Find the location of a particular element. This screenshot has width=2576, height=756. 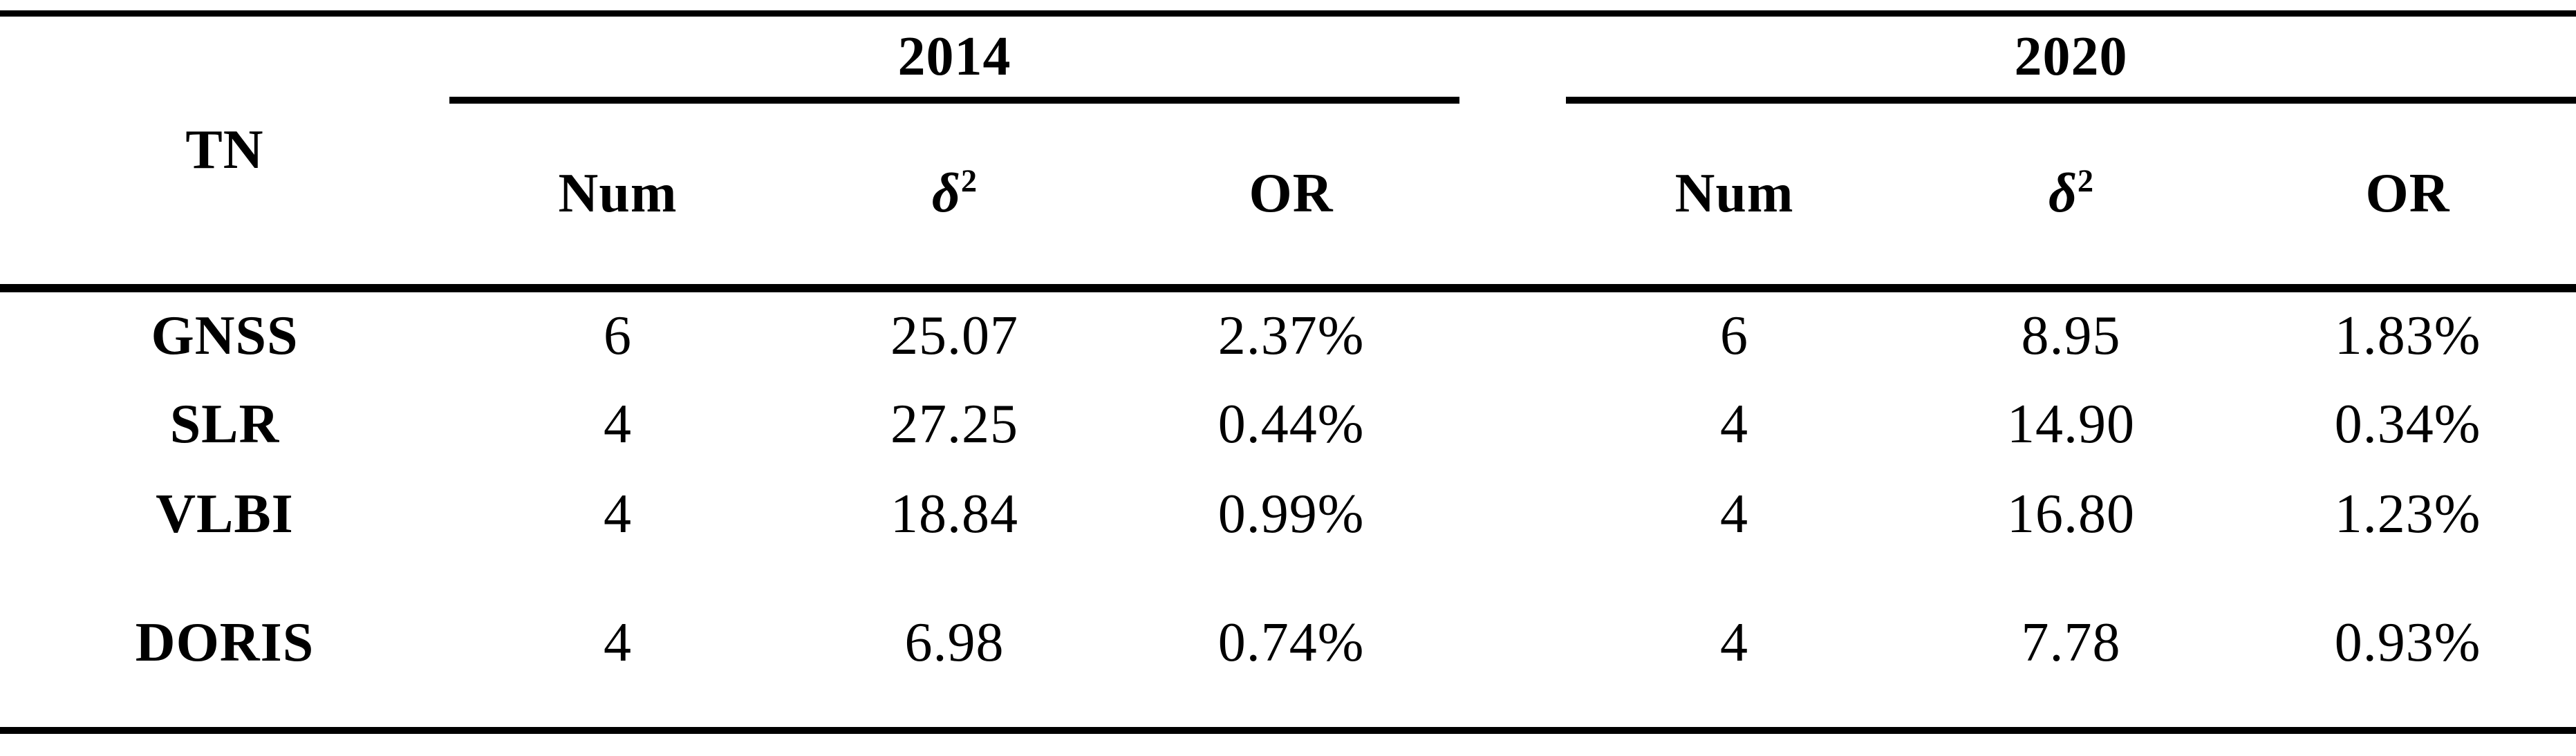

cell-gnss-2014-num: 6 is located at coordinates (618, 335).